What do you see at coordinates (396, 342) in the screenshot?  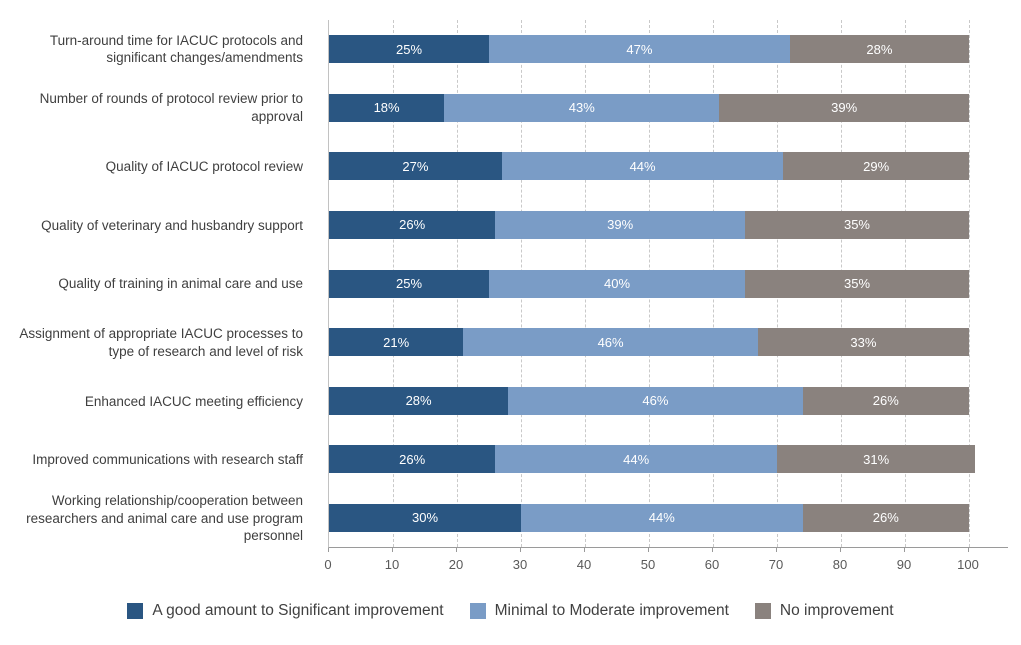 I see `bar-segment: 21%` at bounding box center [396, 342].